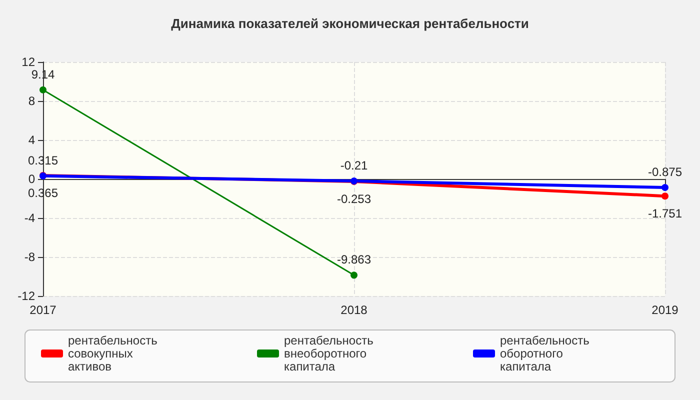 The height and width of the screenshot is (400, 700). What do you see at coordinates (114, 354) in the screenshot?
I see `legend-label: рентабельность совокупных активов` at bounding box center [114, 354].